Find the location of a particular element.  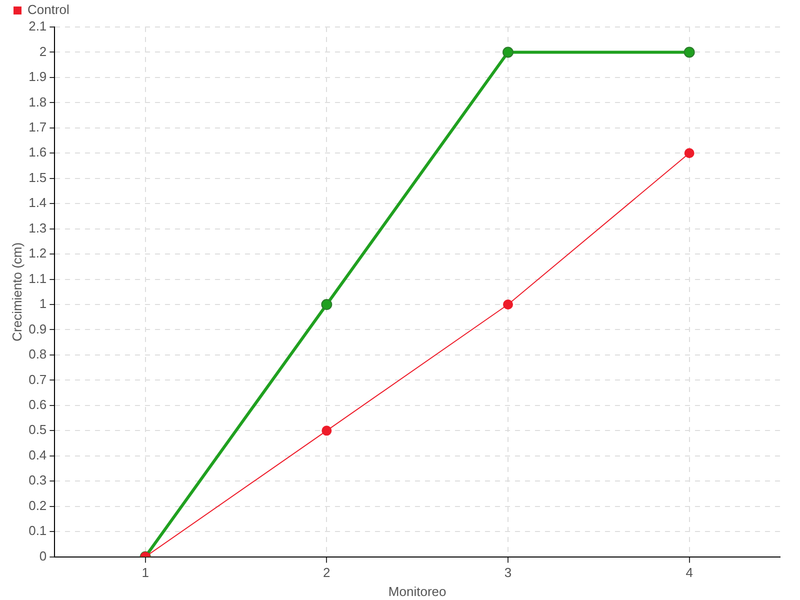

y-tick-label: 0 is located at coordinates (43, 556).